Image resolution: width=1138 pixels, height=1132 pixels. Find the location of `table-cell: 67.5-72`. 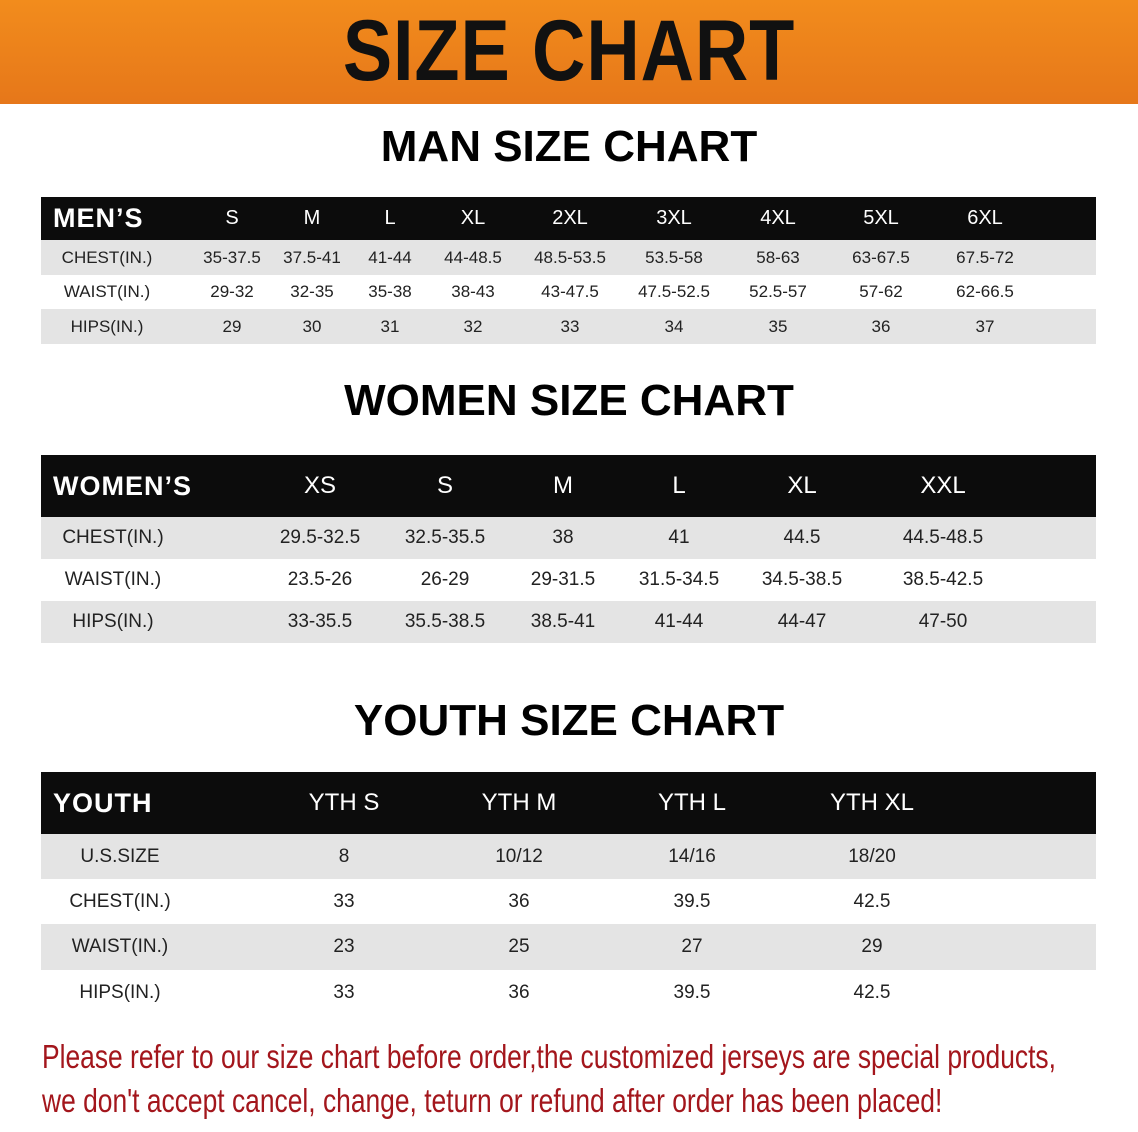

table-cell: 67.5-72 is located at coordinates (985, 257).